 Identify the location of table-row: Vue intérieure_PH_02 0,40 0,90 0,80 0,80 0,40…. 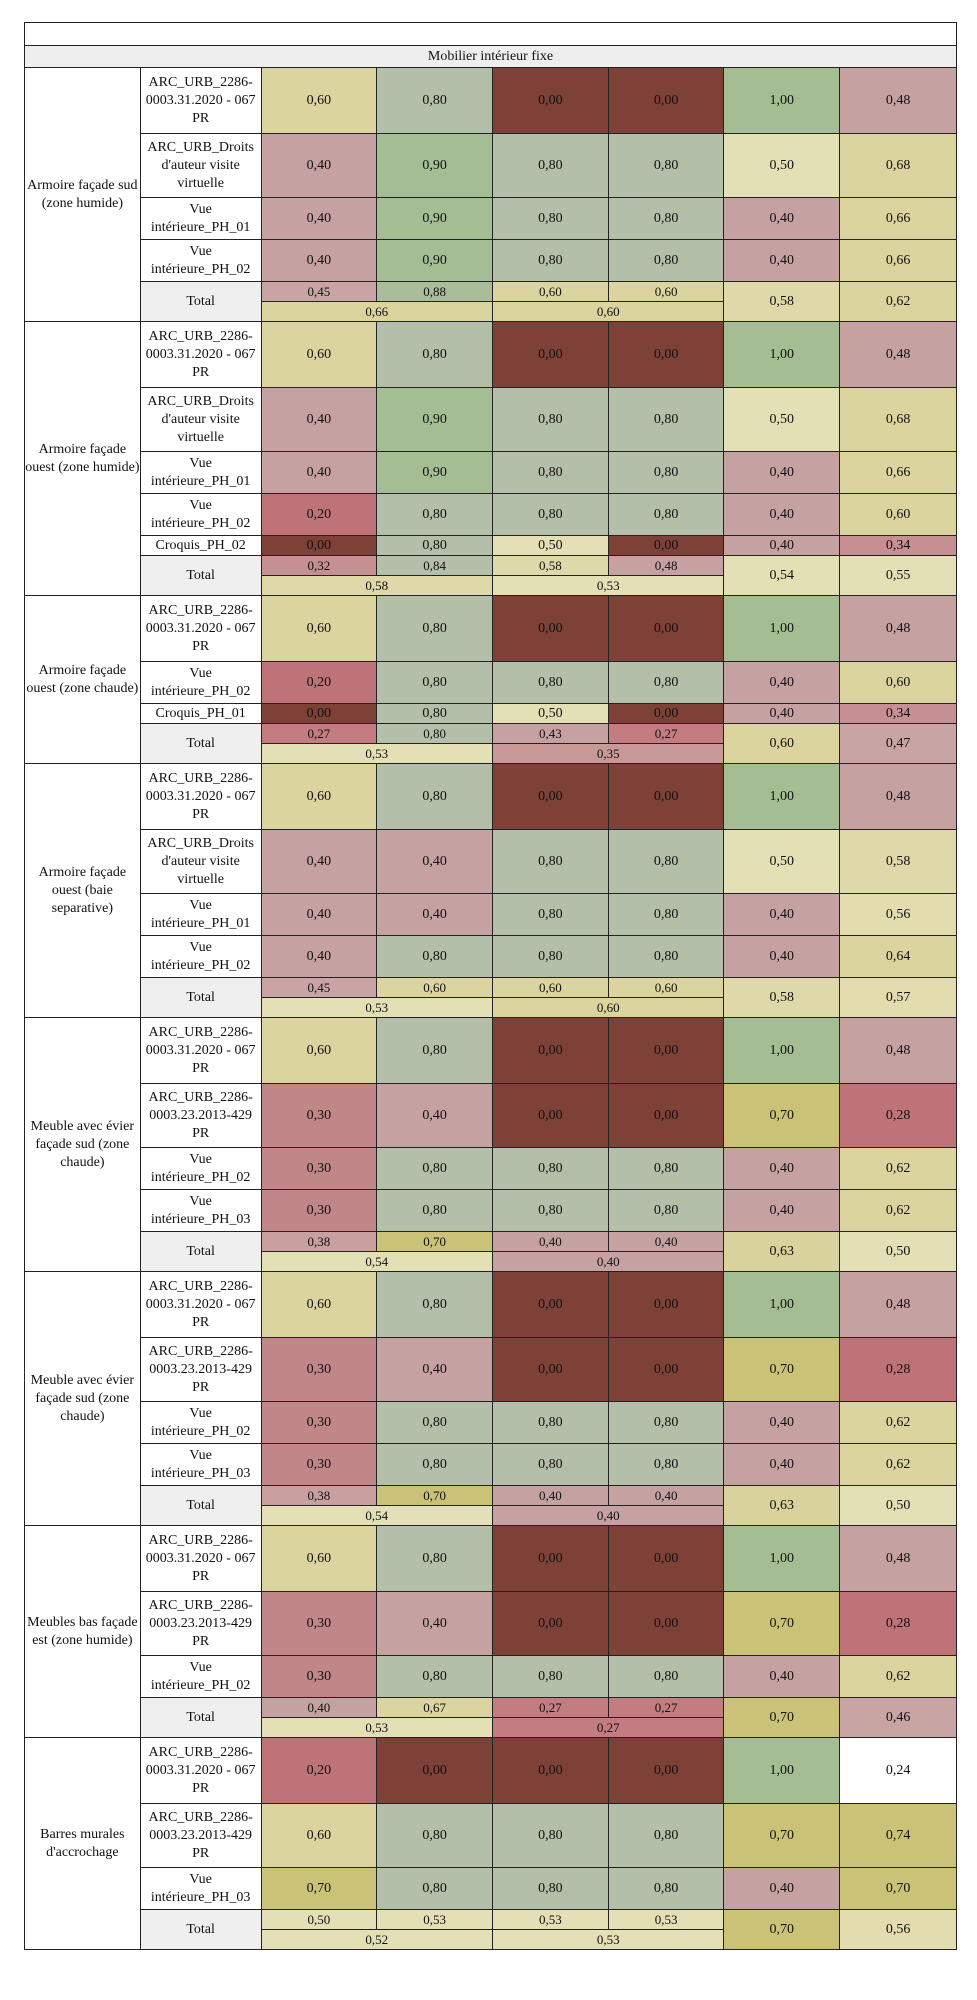
(491, 260).